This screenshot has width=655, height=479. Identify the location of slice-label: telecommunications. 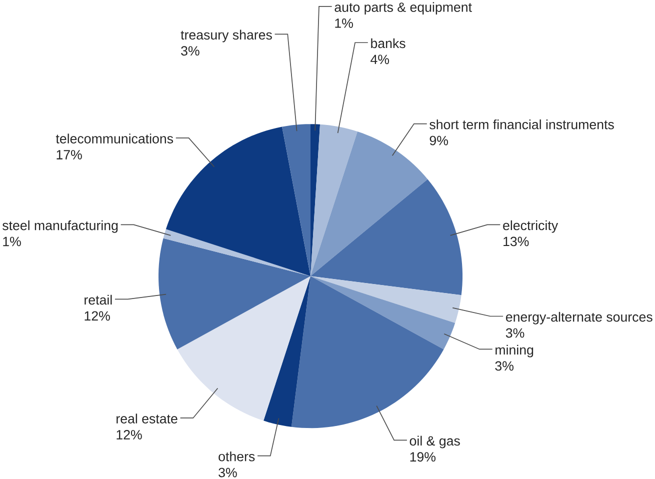
(115, 138).